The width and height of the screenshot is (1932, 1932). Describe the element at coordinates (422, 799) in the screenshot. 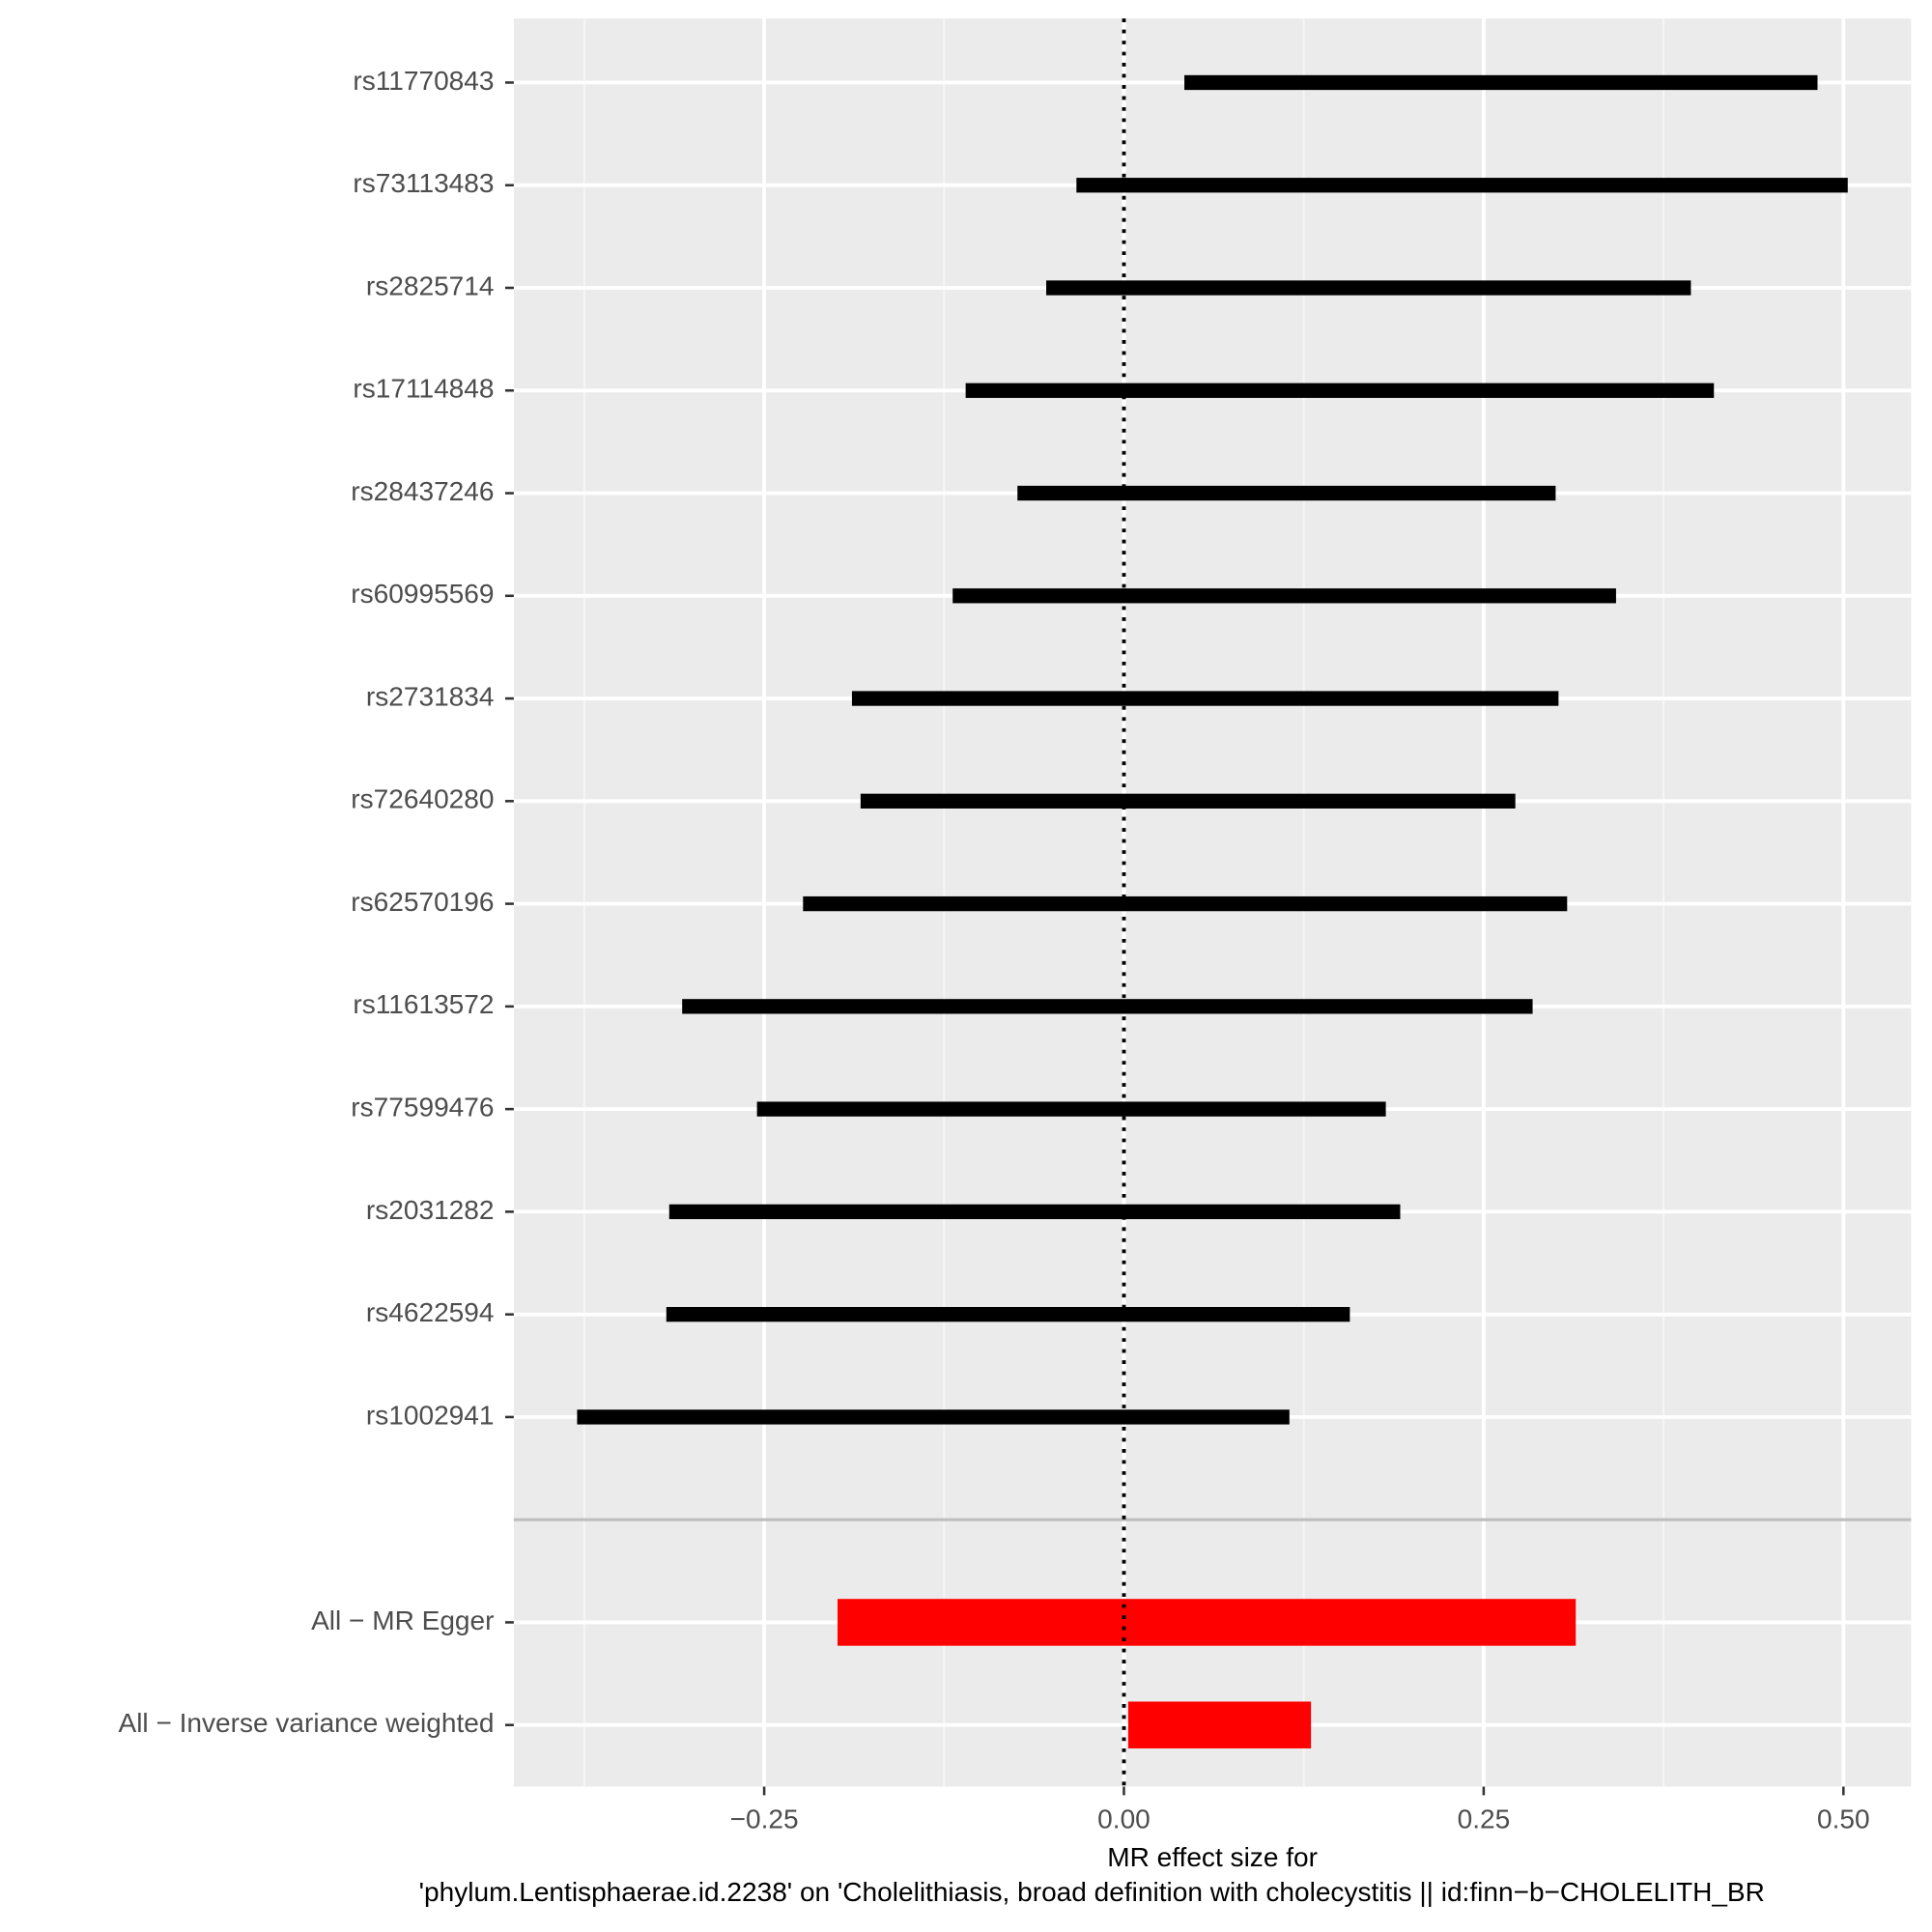

I see `y-tick-label: rs72640280` at that location.